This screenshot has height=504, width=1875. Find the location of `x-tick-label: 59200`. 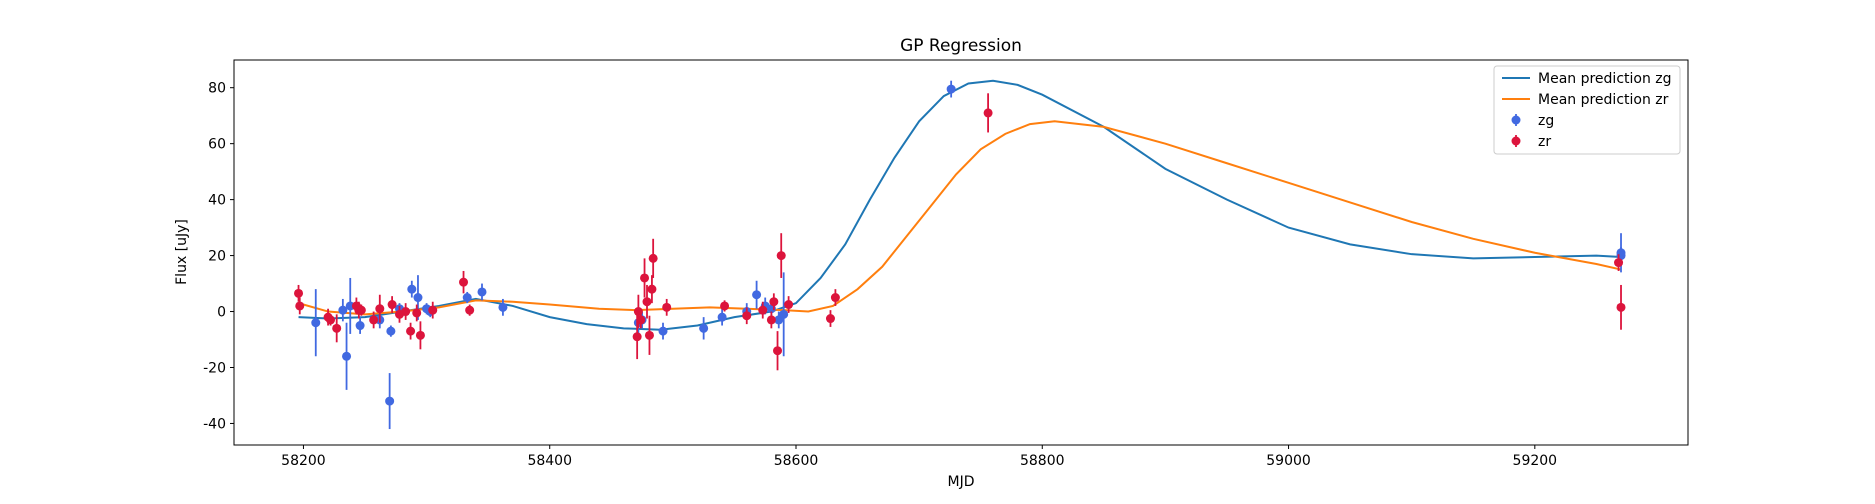

x-tick-label: 59200 is located at coordinates (1535, 461).